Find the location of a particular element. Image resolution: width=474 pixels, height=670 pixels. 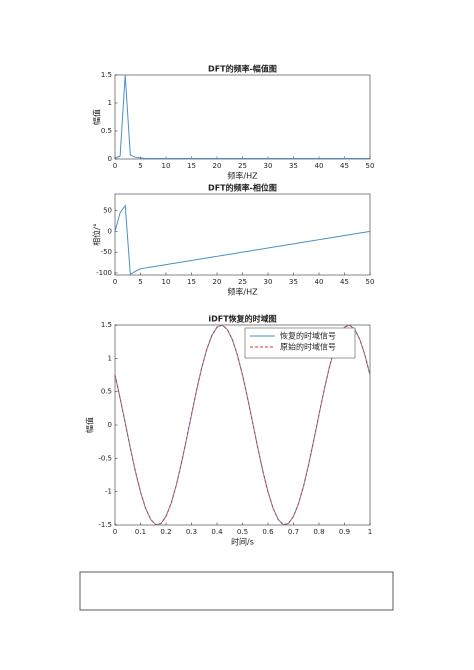

x-axis-label: 时间/s is located at coordinates (242, 542).